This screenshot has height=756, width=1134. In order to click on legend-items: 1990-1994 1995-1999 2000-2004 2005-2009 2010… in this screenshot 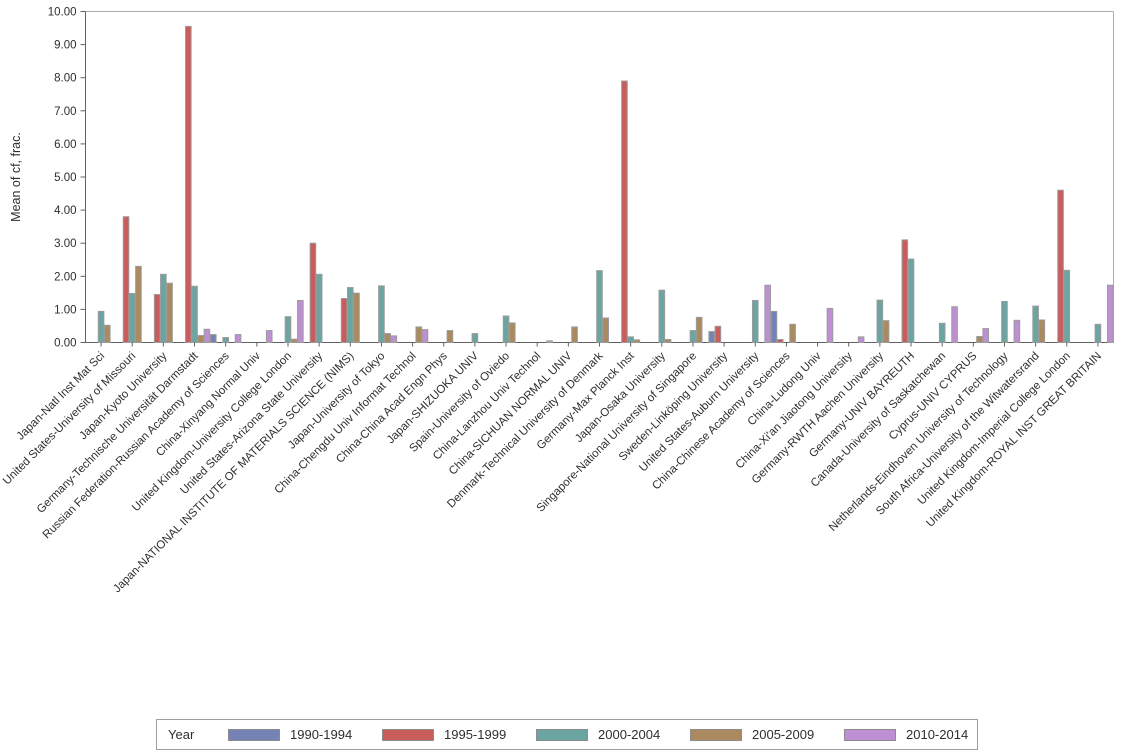, I will do `click(598, 734)`.